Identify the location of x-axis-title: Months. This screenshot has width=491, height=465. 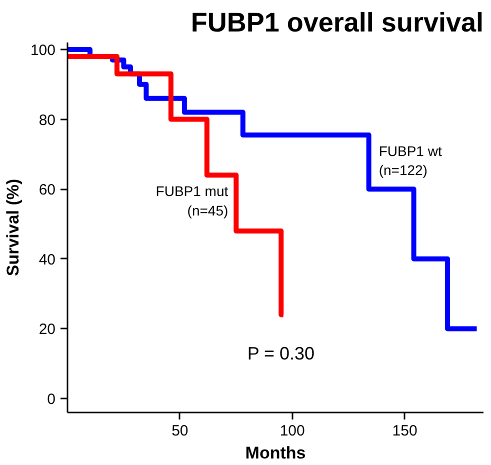
(275, 453).